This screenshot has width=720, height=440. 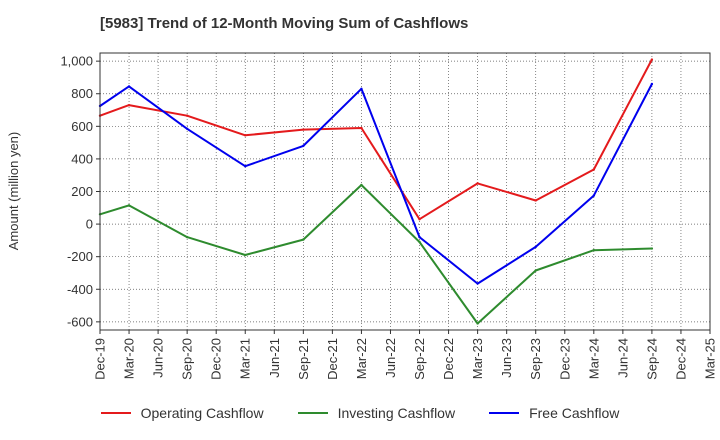 I want to click on legend-label-operating: Operating Cashflow, so click(x=202, y=413).